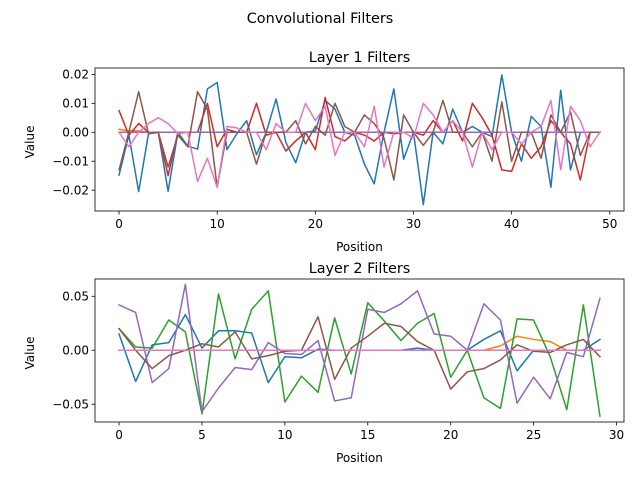  I want to click on layer2-xtick-label: 5, so click(202, 435).